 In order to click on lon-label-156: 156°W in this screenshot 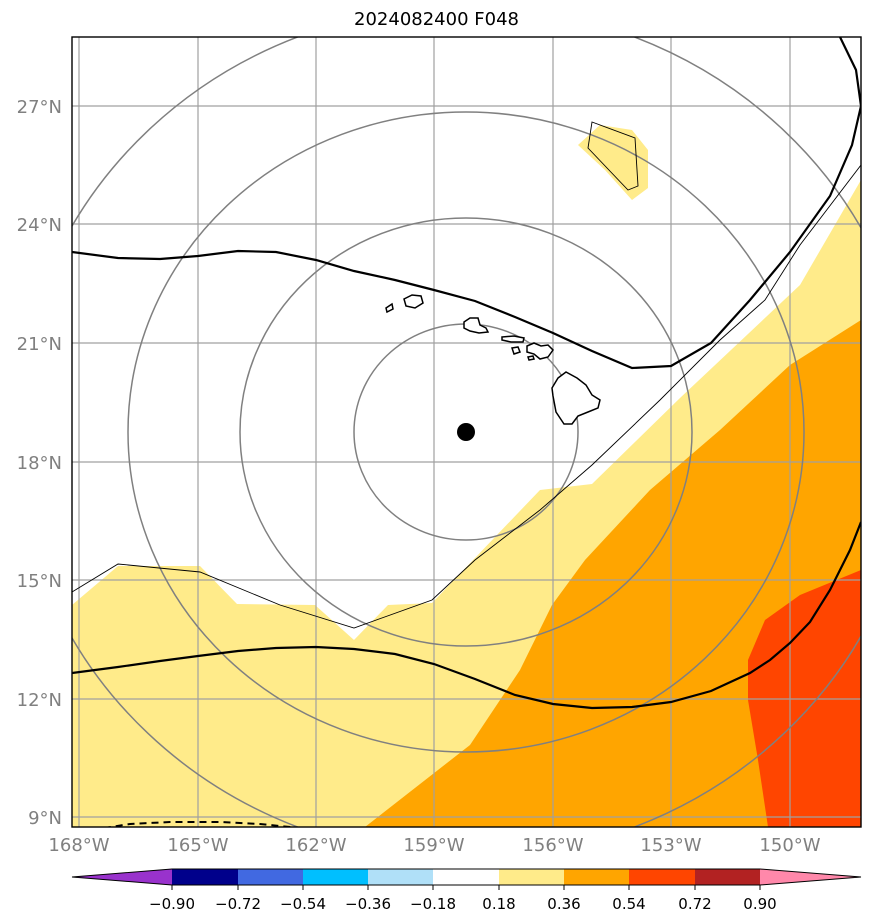, I will do `click(552, 845)`.